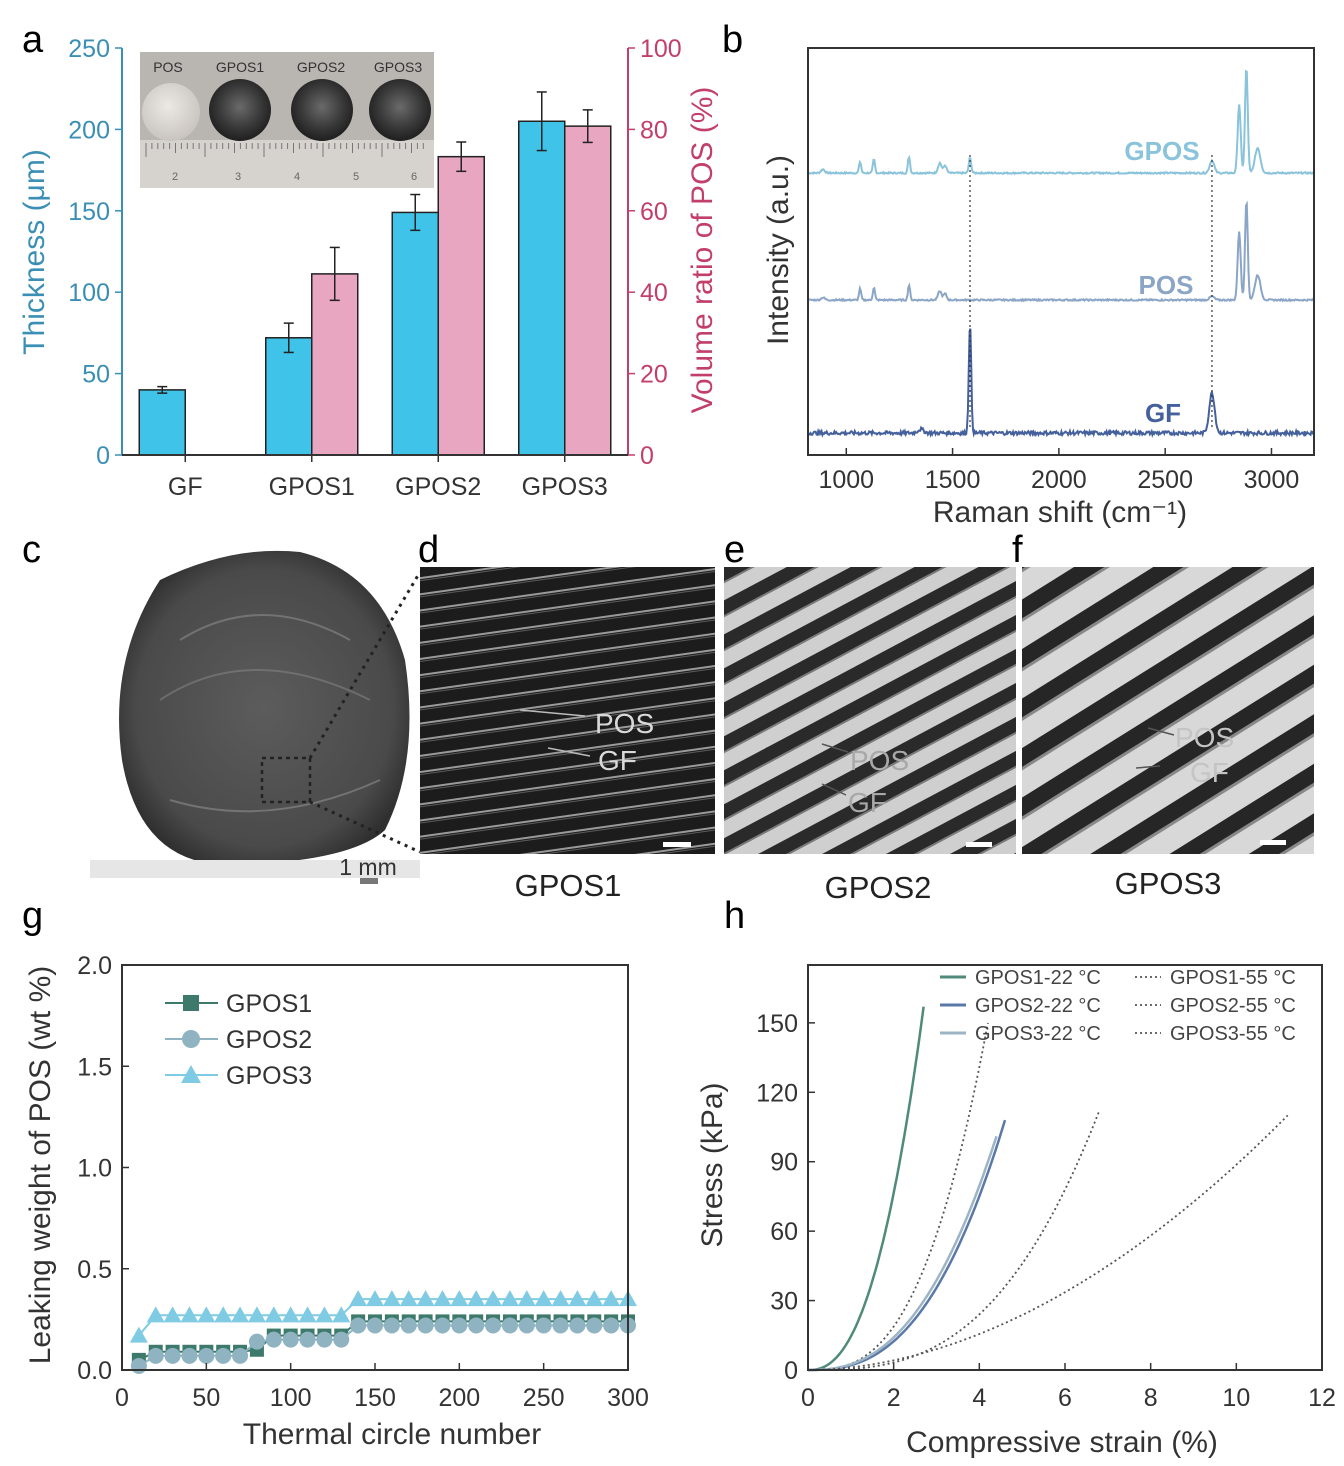 The height and width of the screenshot is (1466, 1344). I want to click on y2-tick-label: 60, so click(654, 212).